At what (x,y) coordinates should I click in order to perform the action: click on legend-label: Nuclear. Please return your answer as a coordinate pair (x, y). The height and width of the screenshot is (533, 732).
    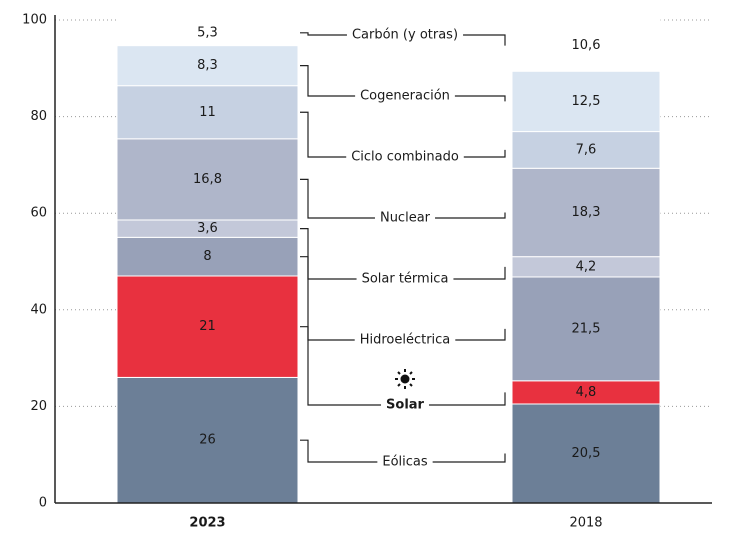
    Looking at the image, I should click on (405, 218).